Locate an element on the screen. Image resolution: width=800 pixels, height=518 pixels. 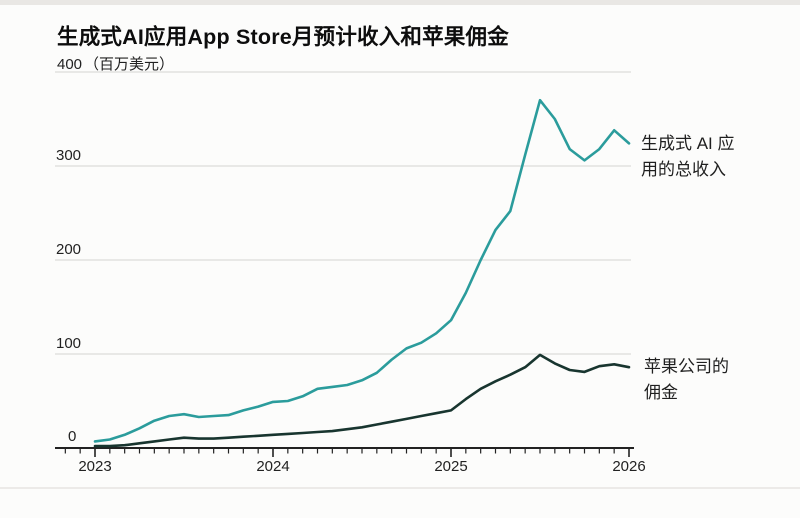
y-tick-label-200: 200 is located at coordinates (69, 249).